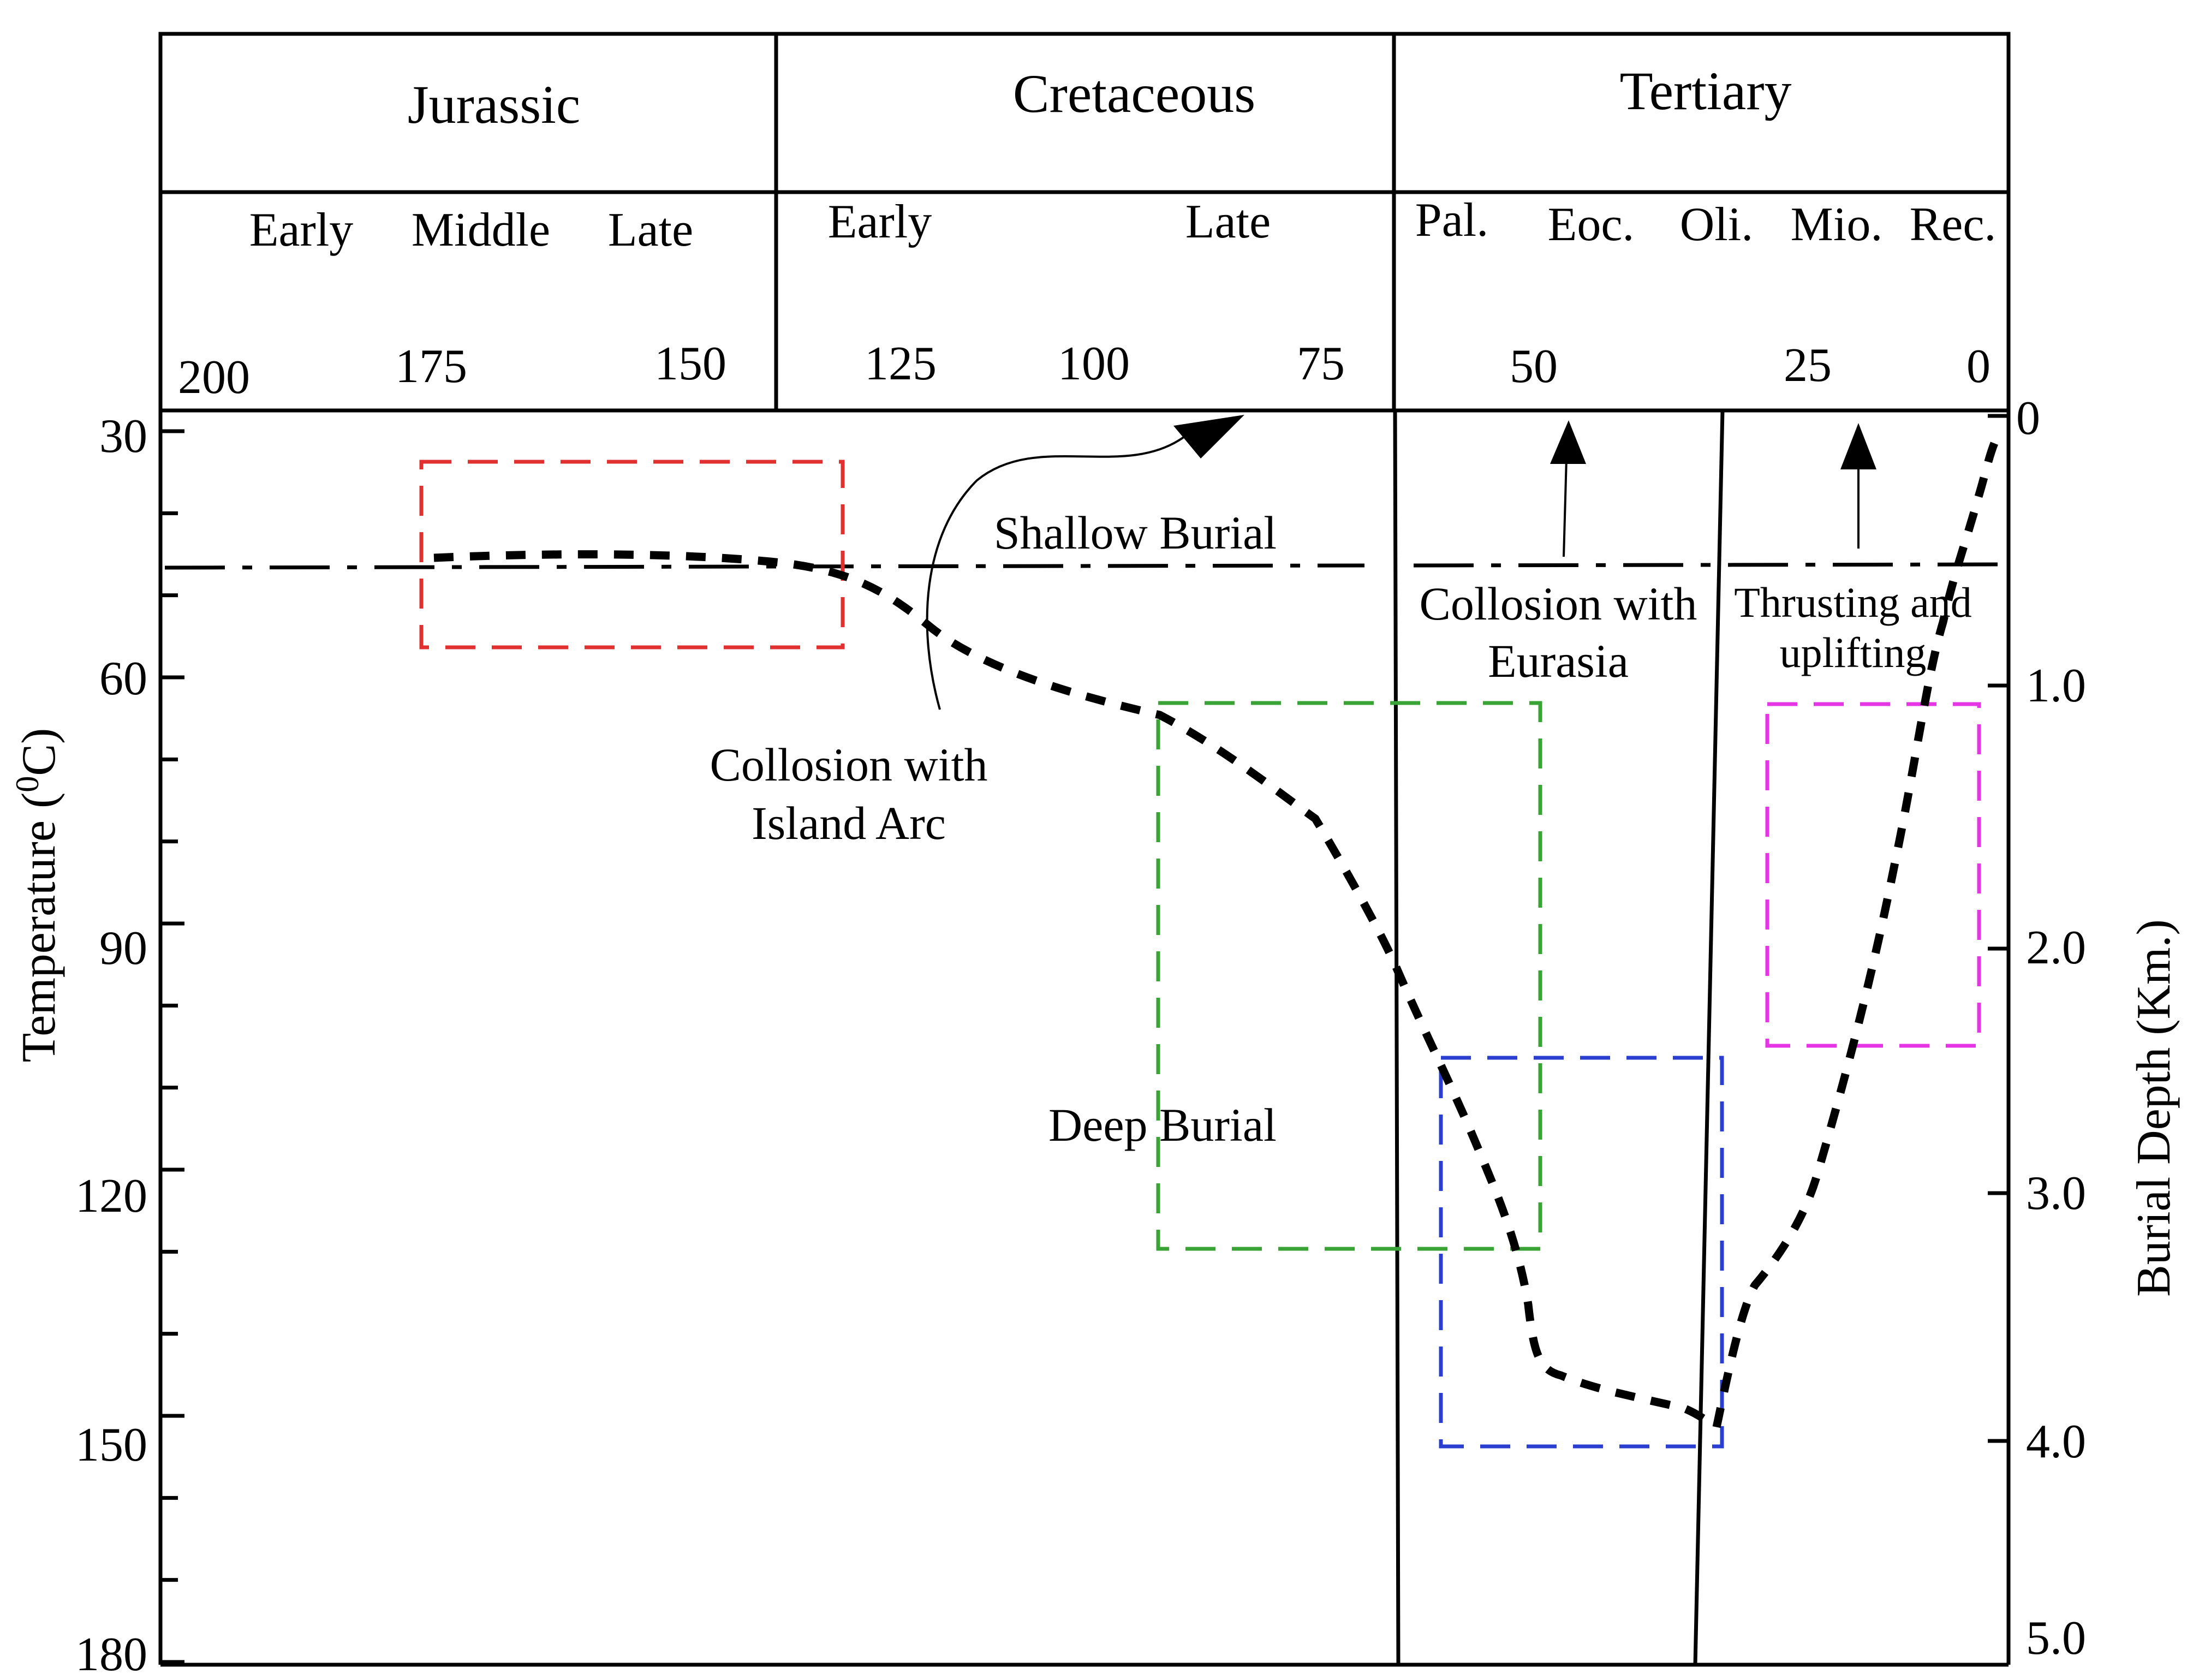 The width and height of the screenshot is (2193, 1680). What do you see at coordinates (1808, 365) in the screenshot?
I see `age-label-25: 25` at bounding box center [1808, 365].